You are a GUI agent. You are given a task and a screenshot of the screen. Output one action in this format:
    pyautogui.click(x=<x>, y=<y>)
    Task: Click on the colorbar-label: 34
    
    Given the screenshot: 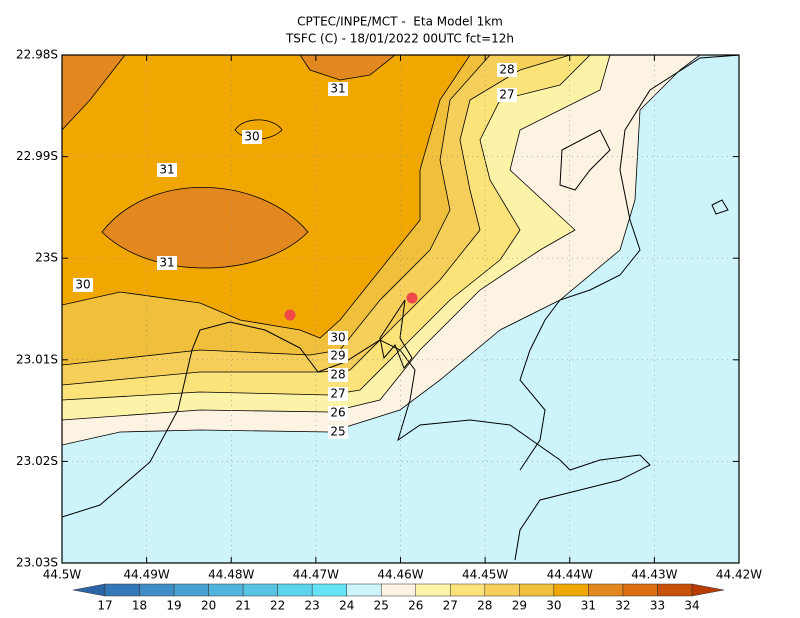 What is the action you would take?
    pyautogui.click(x=691, y=606)
    